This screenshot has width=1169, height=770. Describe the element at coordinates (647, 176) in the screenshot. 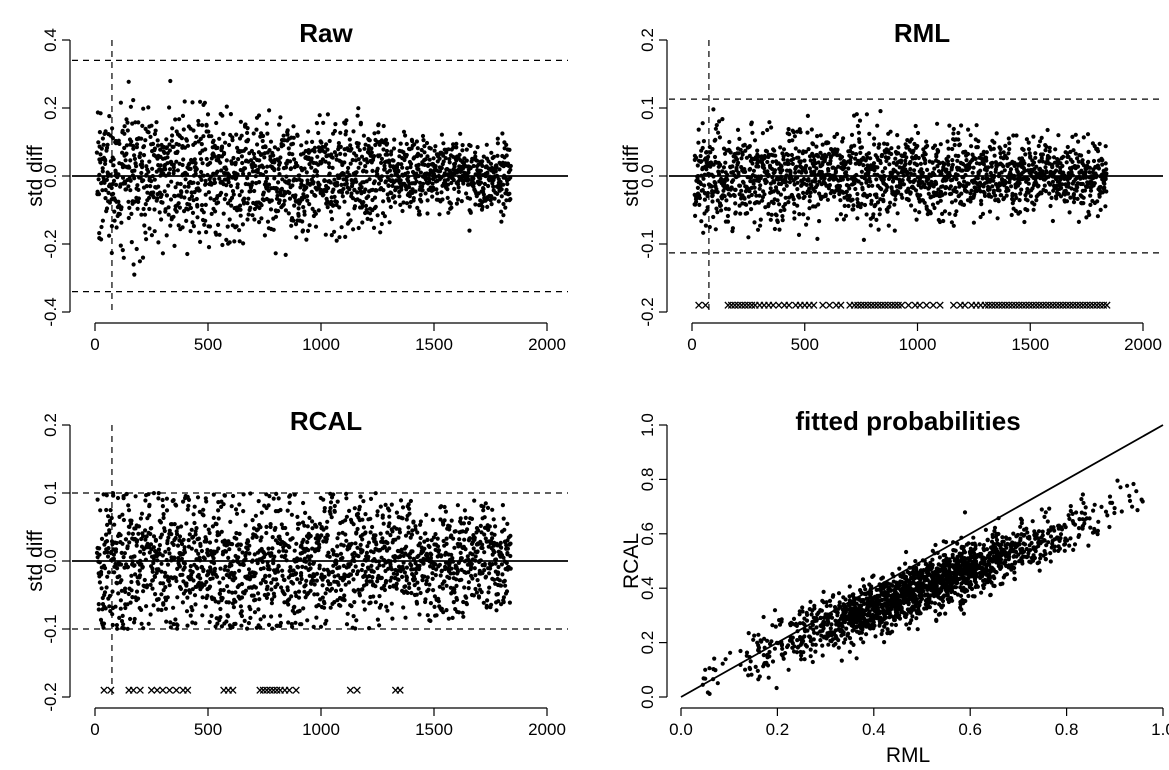

I see `y-tick-label-rml: 0.0` at that location.